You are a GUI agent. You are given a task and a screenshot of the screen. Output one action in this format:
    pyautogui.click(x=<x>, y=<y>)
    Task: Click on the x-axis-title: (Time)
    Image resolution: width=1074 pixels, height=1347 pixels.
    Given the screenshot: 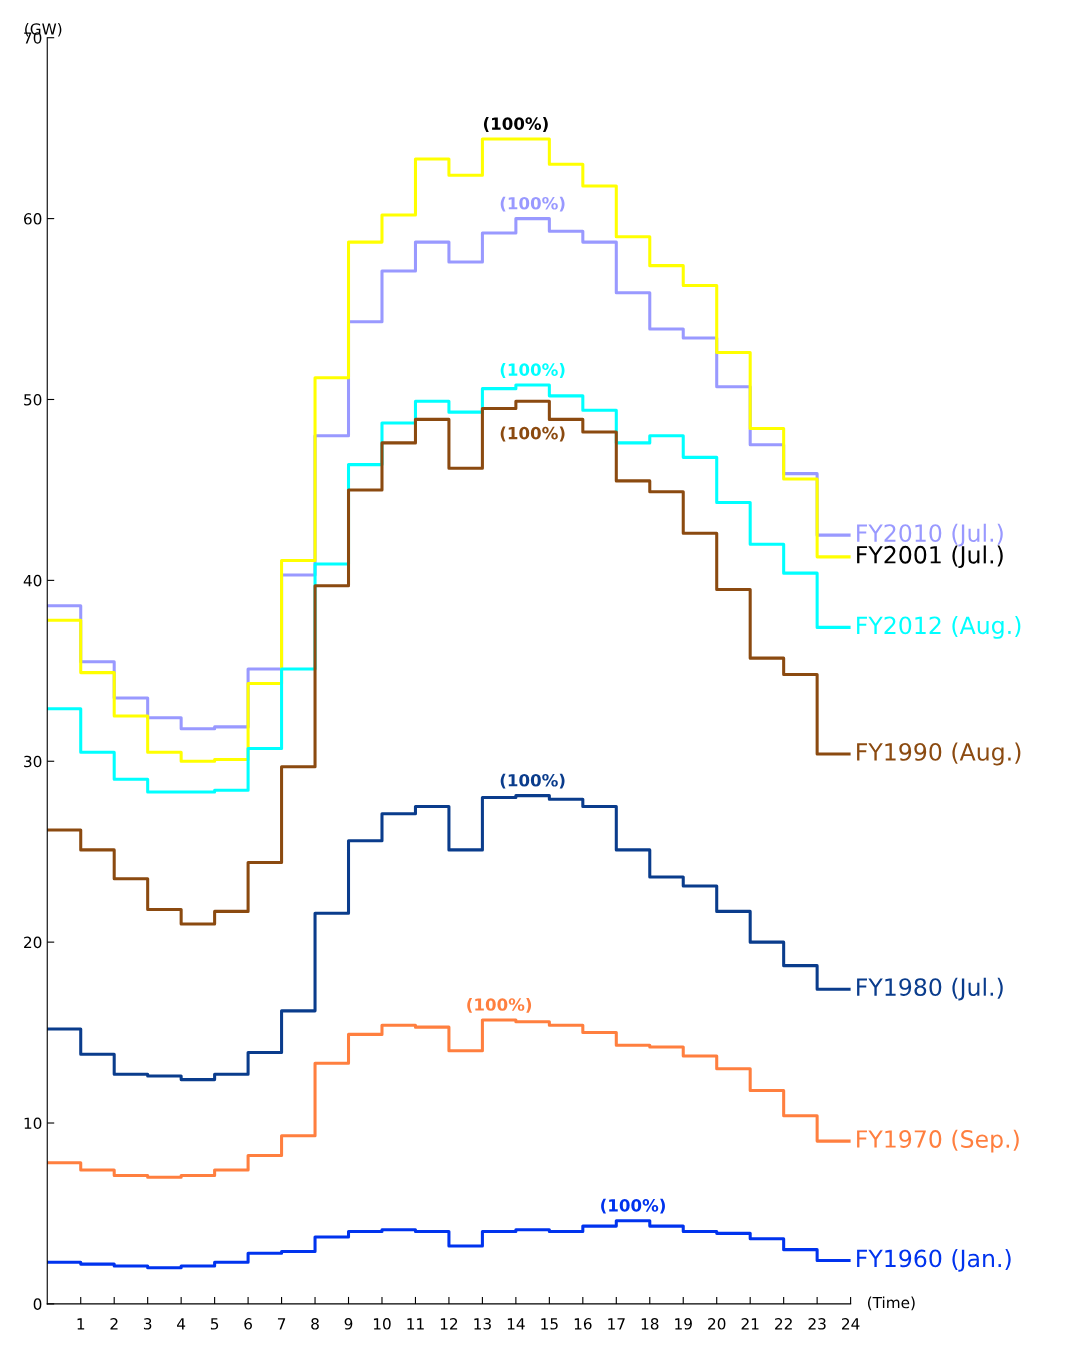 What is the action you would take?
    pyautogui.click(x=891, y=1303)
    